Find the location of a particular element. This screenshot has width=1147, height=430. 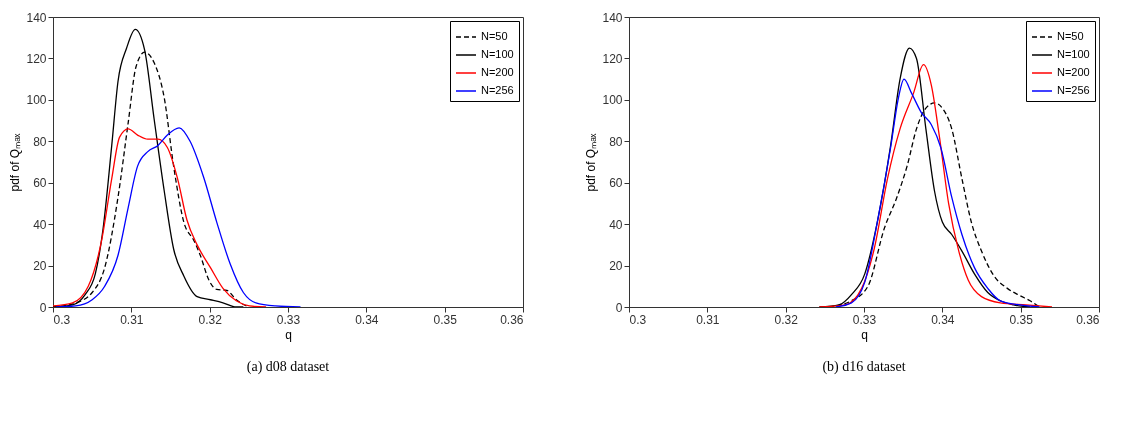

text: (b) d16 dataset is located at coordinates (864, 367).